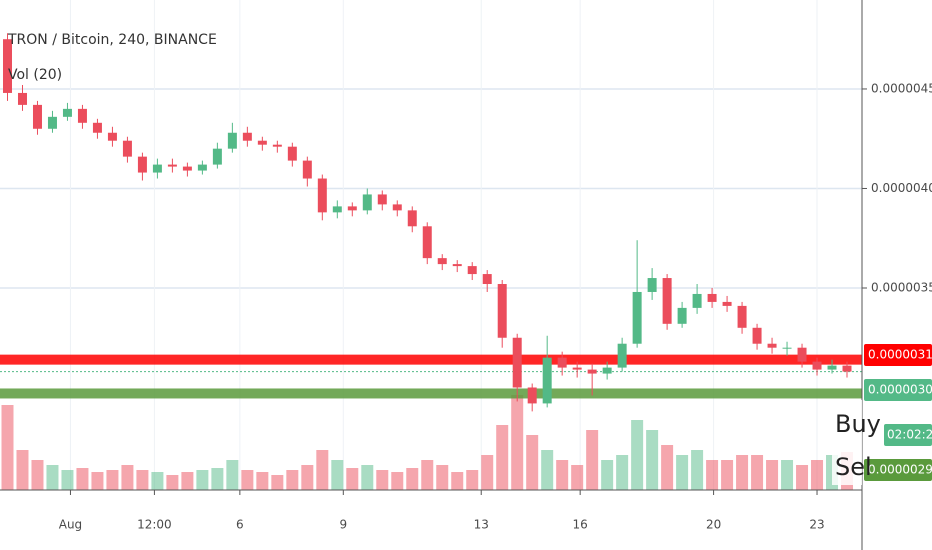 The width and height of the screenshot is (932, 550). Describe the element at coordinates (858, 424) in the screenshot. I see `buy-button: Buy` at that location.